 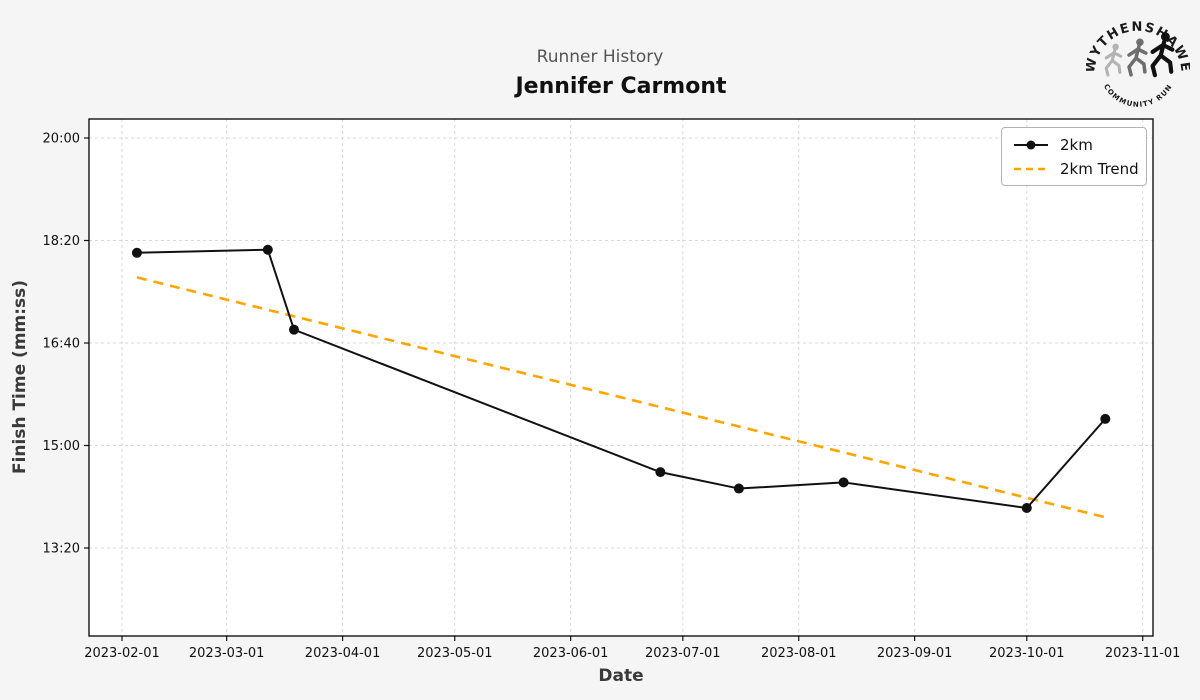 I want to click on x-tick-label: 2023-03-01, so click(x=227, y=653).